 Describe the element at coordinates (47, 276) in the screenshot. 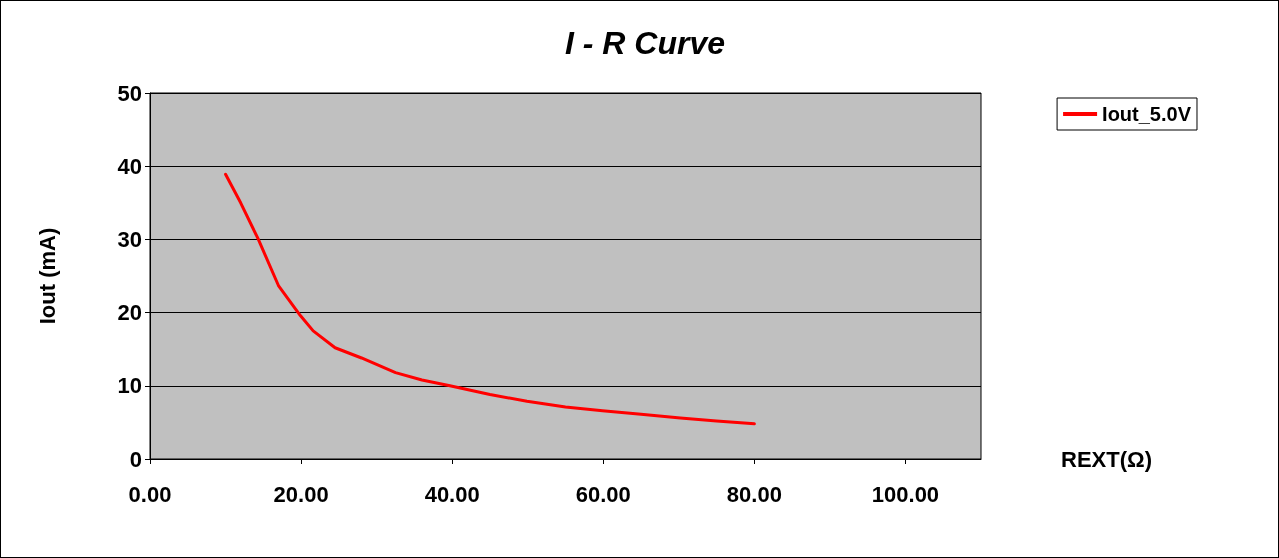

I see `y-axis-title: Iout (mA)` at that location.